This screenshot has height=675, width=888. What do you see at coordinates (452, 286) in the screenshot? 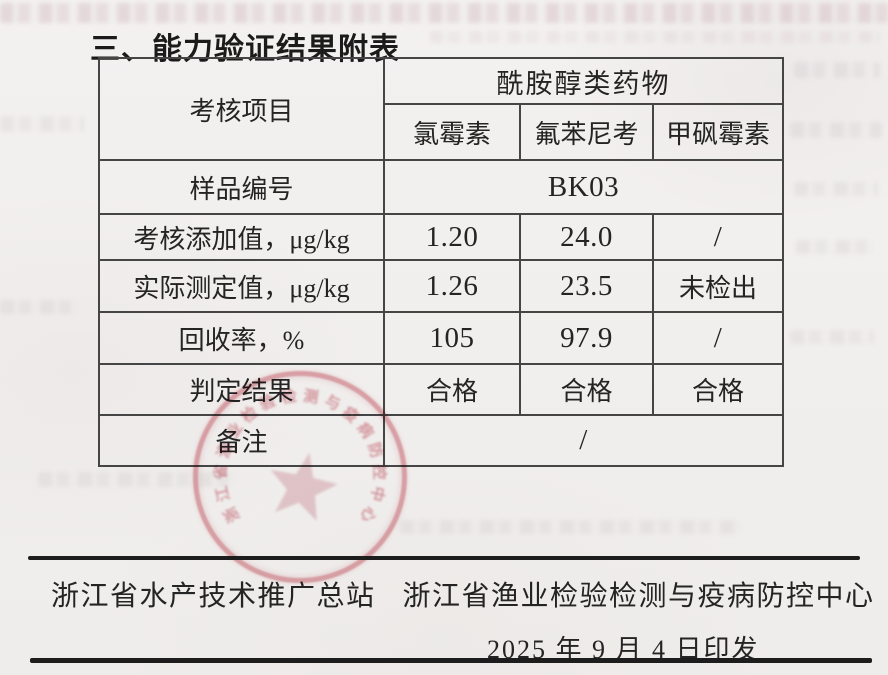
I see `value-cell: 1.26` at bounding box center [452, 286].